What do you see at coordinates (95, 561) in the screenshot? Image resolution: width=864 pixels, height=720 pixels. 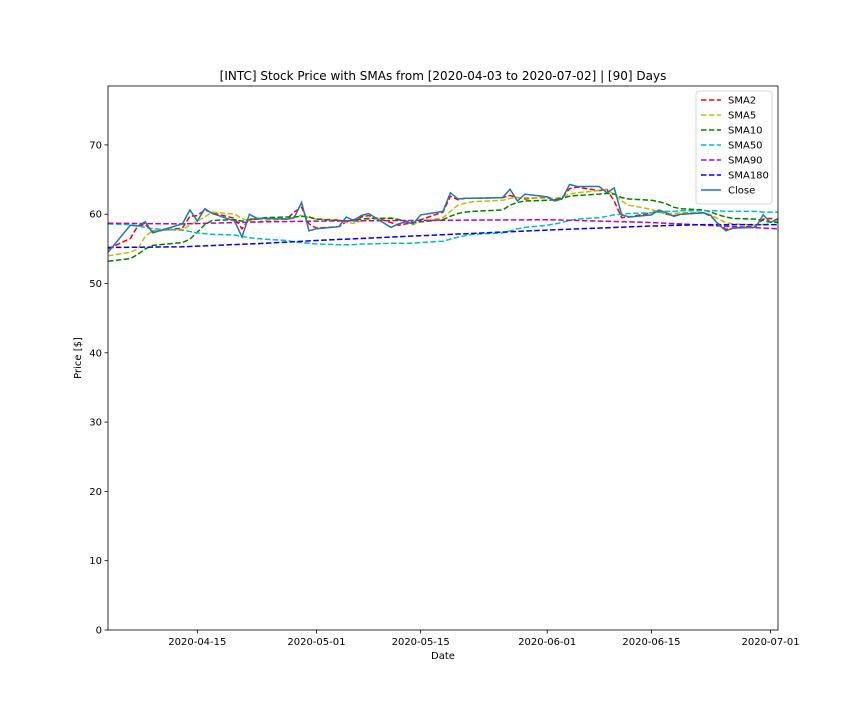 I see `y-tick-label: 10` at bounding box center [95, 561].